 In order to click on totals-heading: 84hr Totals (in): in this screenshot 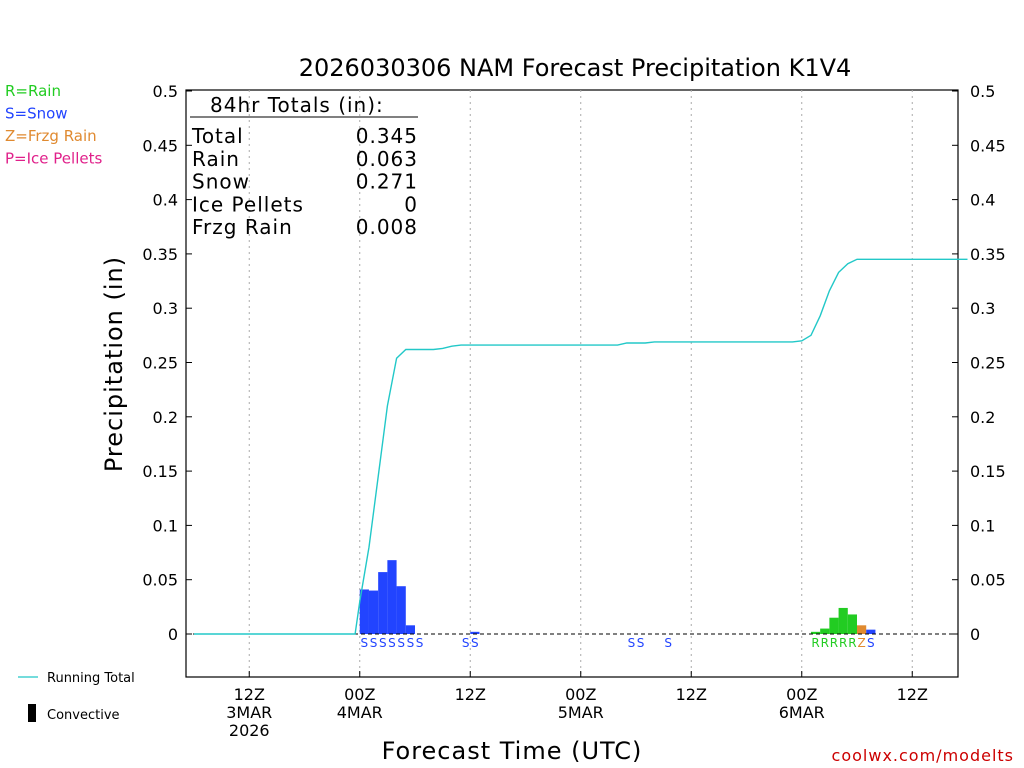, I will do `click(297, 105)`.